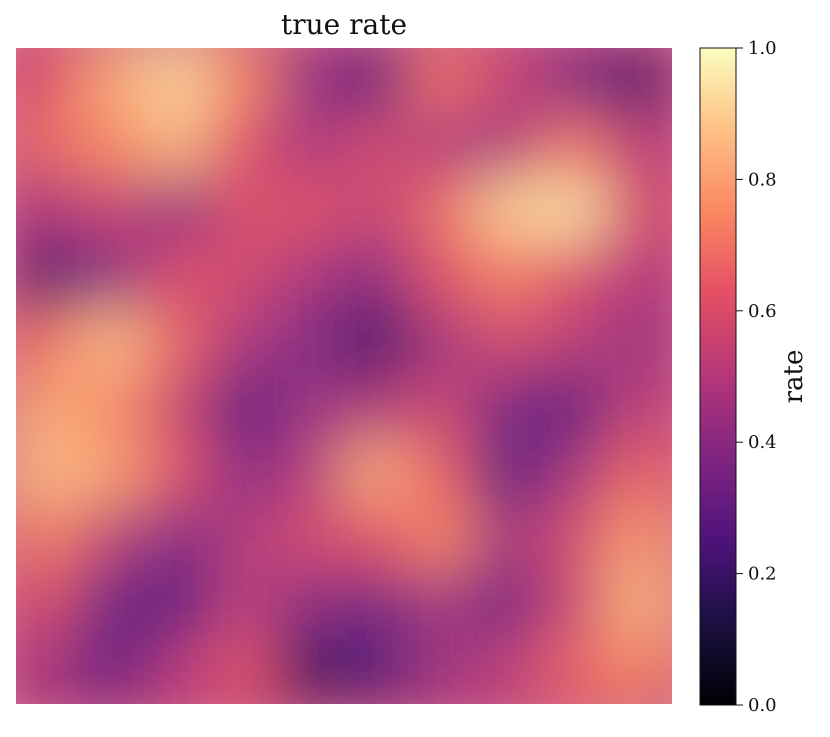 The image size is (830, 737). I want to click on colorbar-tick-label: 0.4, so click(762, 442).